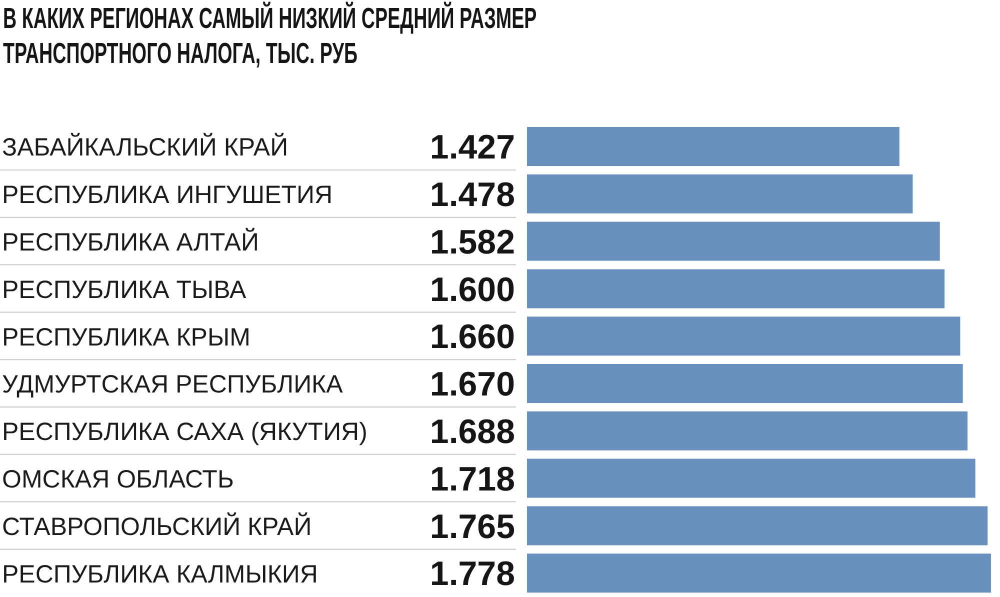  What do you see at coordinates (160, 574) in the screenshot?
I see `y-tick-label: РЕСПУБЛИКА КАЛМЫКИЯ` at bounding box center [160, 574].